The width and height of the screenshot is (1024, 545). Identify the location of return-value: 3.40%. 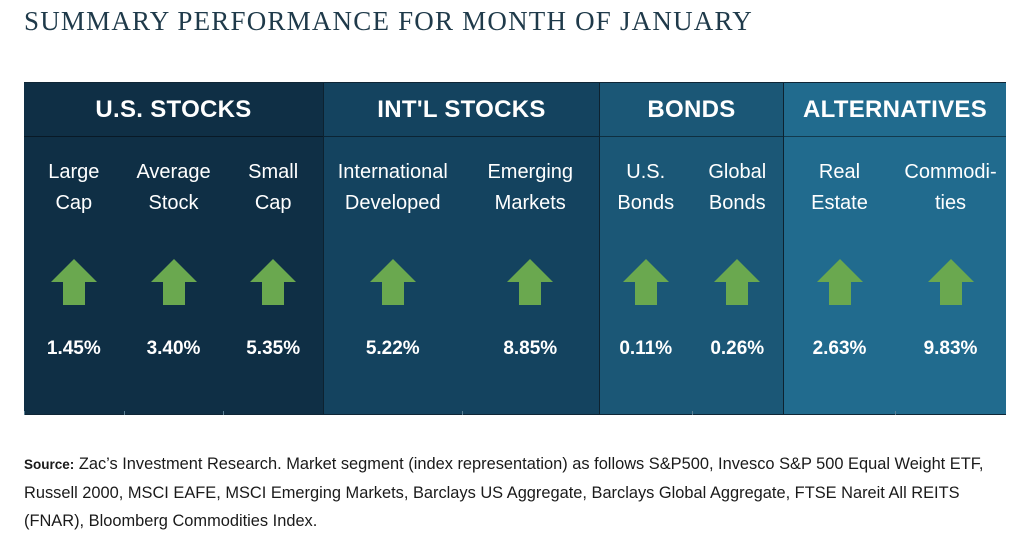
(173, 348).